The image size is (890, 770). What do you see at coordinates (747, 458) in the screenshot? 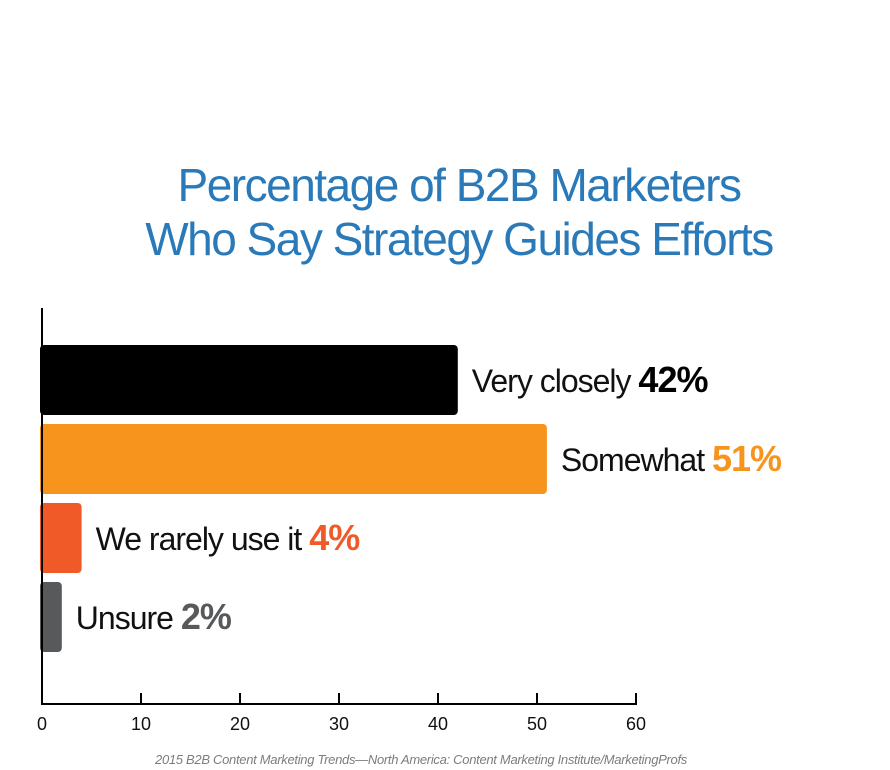
I see `value-label: 51%` at bounding box center [747, 458].